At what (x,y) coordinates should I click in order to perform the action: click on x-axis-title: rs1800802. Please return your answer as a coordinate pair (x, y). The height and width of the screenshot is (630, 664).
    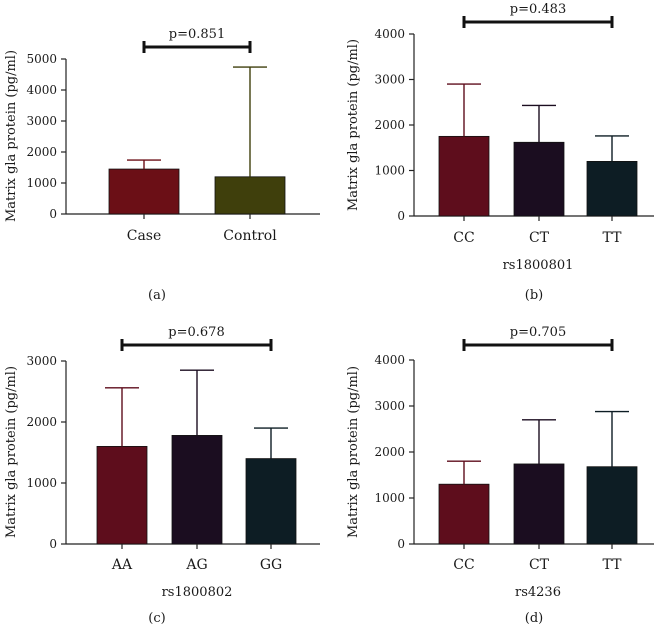
    Looking at the image, I should click on (197, 592).